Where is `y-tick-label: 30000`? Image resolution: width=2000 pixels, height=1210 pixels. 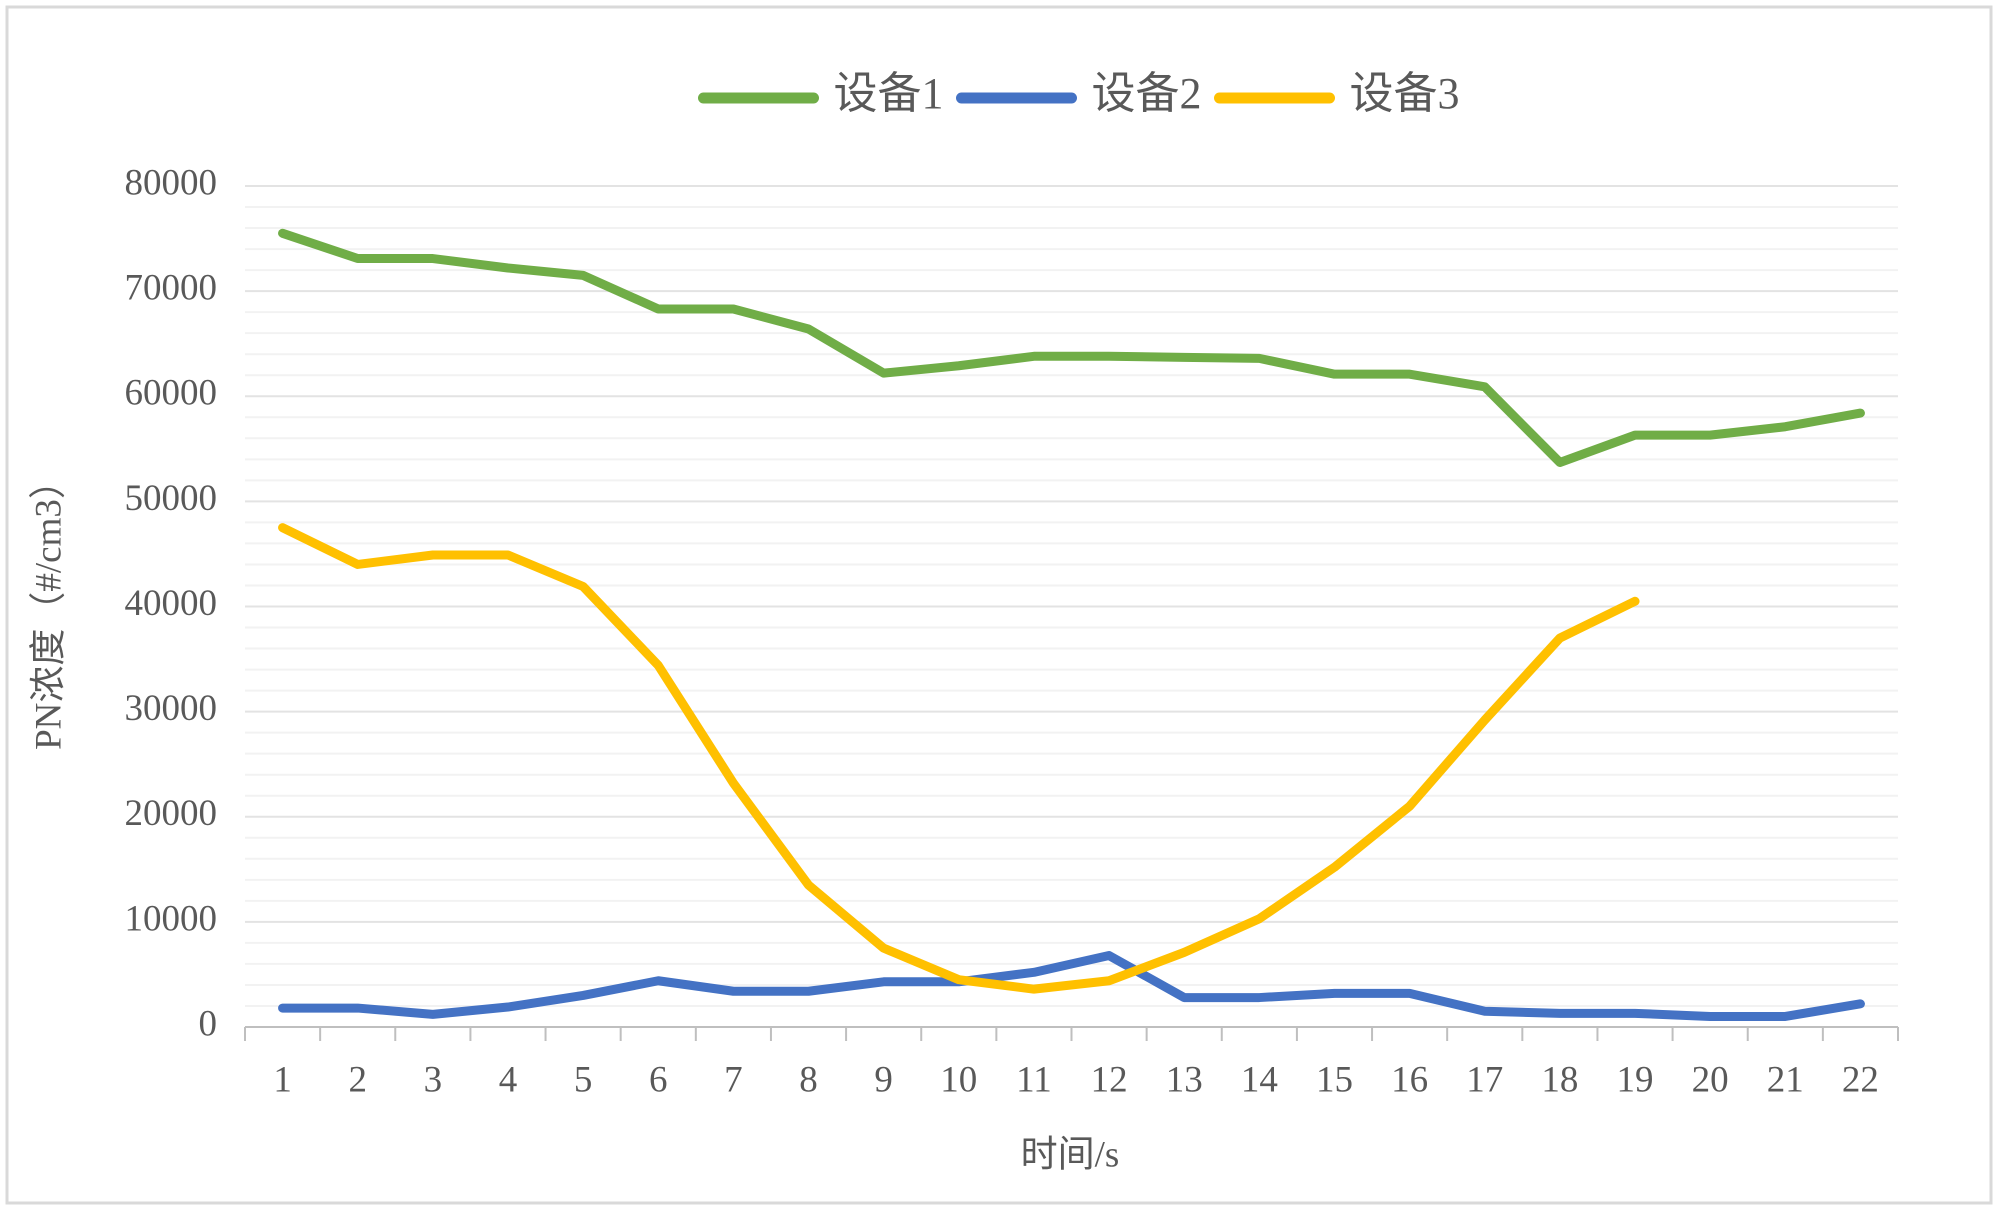 y-tick-label: 30000 is located at coordinates (171, 708).